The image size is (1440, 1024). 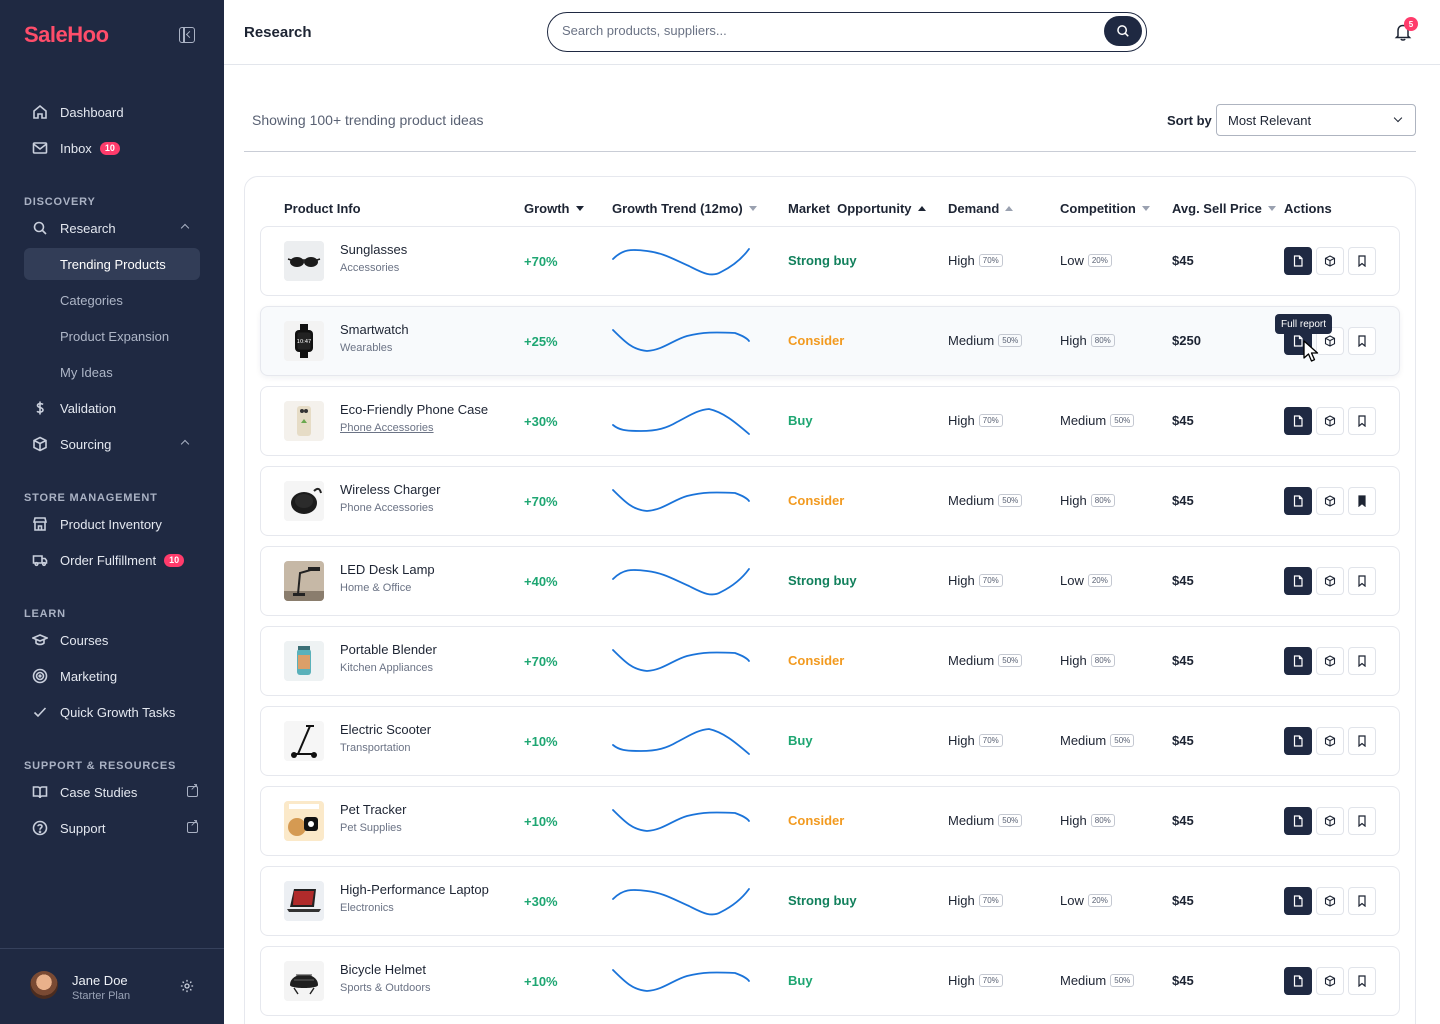 What do you see at coordinates (1316, 120) in the screenshot?
I see `sort-dropdown: Most Relevant` at bounding box center [1316, 120].